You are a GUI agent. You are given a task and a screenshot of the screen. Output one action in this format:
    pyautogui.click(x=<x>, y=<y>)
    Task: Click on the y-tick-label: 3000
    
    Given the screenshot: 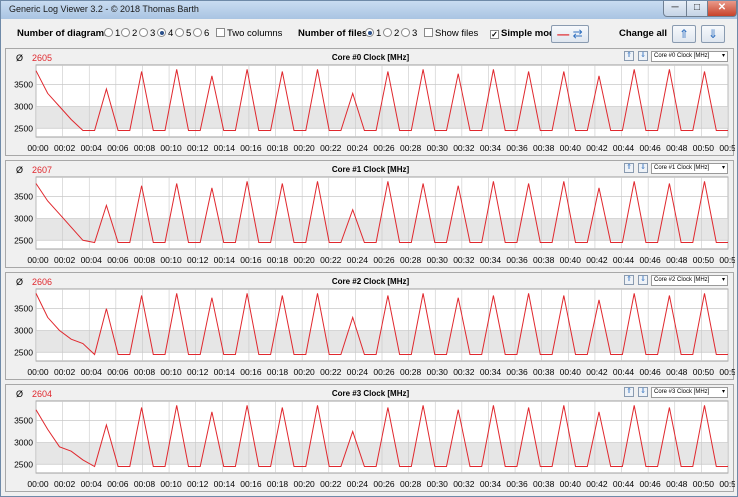 What is the action you would take?
    pyautogui.click(x=23, y=330)
    